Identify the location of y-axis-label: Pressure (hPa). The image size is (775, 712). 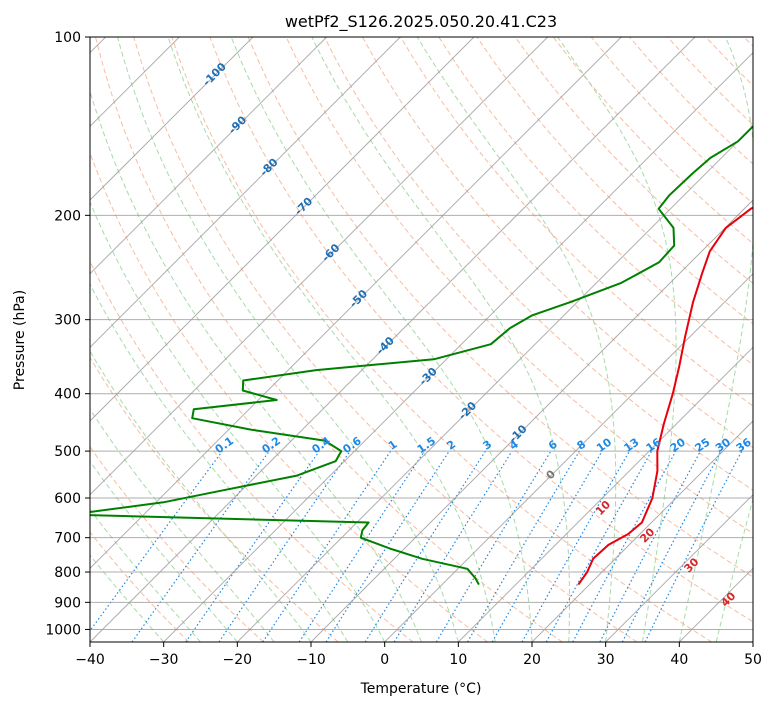
(20, 340).